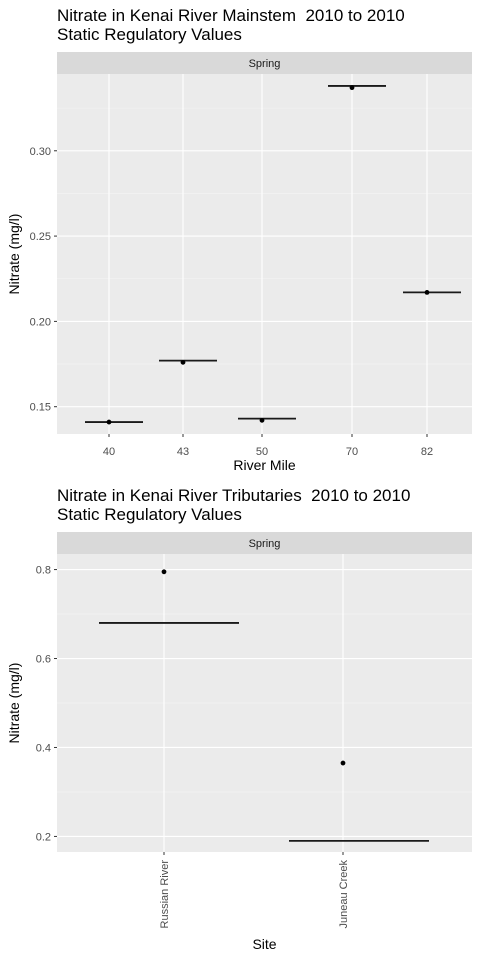 Image resolution: width=480 pixels, height=960 pixels. Describe the element at coordinates (262, 452) in the screenshot. I see `x-tick-label: 50` at that location.